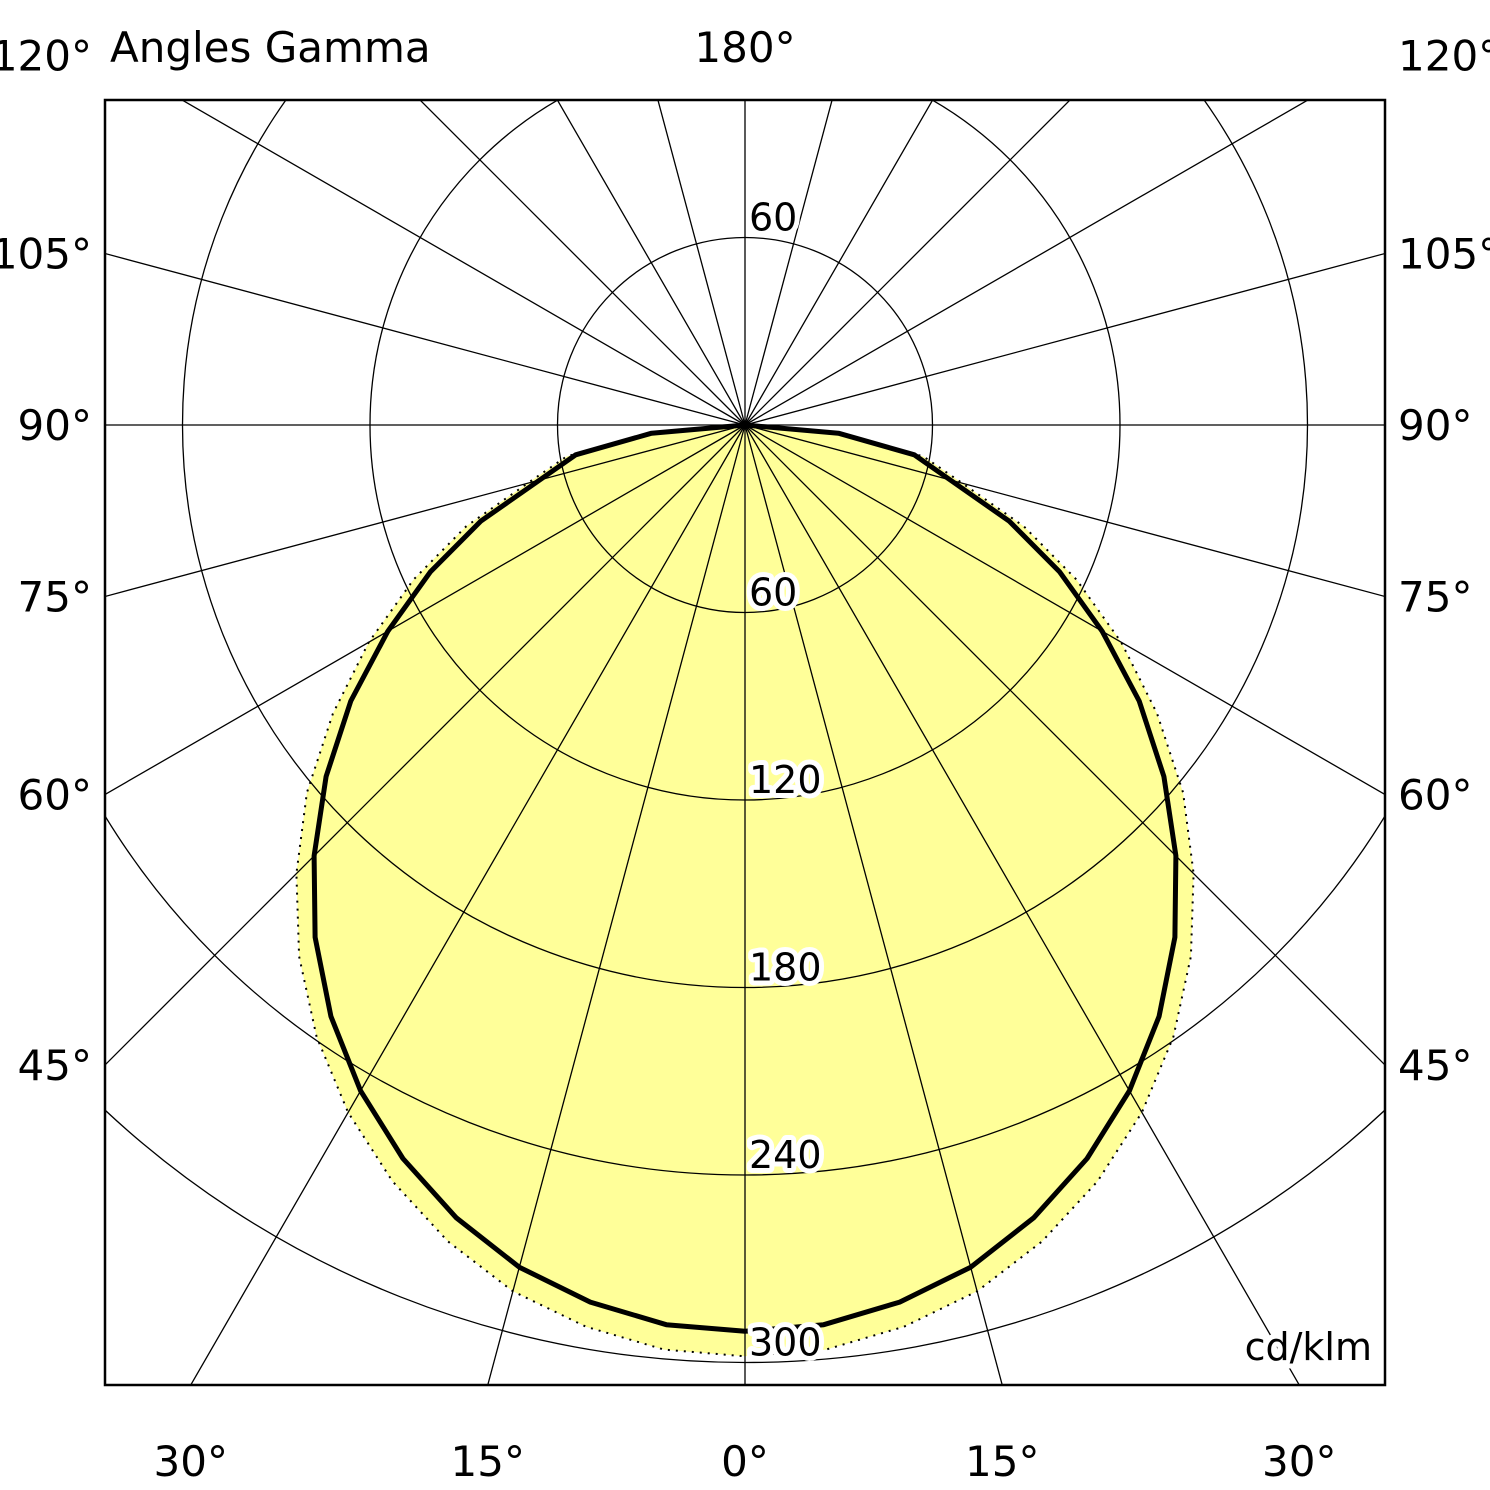 This screenshot has height=1490, width=1490. I want to click on gamma-angle-label-right: 120°, so click(1444, 55).